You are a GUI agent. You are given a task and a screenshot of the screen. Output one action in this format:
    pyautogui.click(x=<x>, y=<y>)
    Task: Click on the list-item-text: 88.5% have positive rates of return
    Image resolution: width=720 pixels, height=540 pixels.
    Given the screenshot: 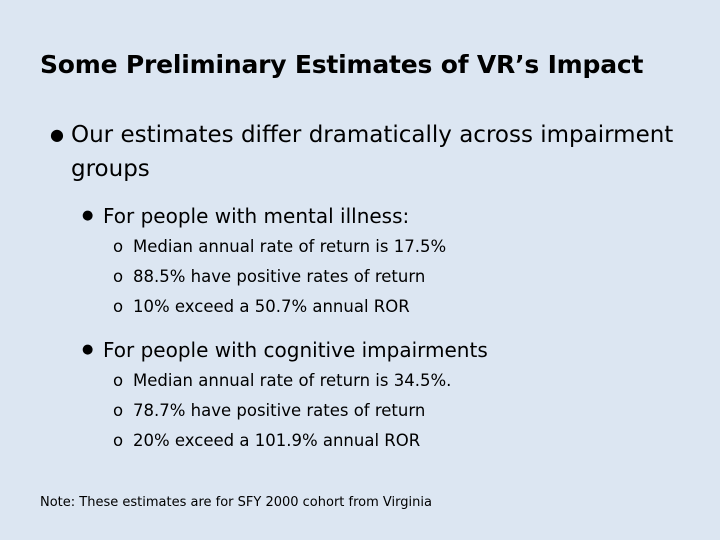 What is the action you would take?
    pyautogui.click(x=279, y=276)
    